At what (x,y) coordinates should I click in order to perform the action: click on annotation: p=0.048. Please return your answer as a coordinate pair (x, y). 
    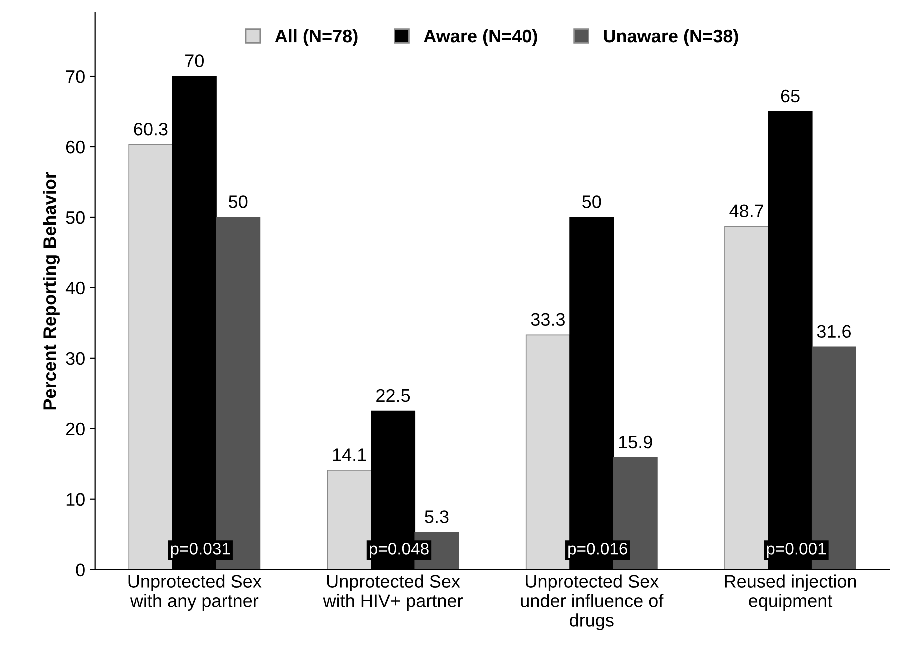
    Looking at the image, I should click on (399, 550).